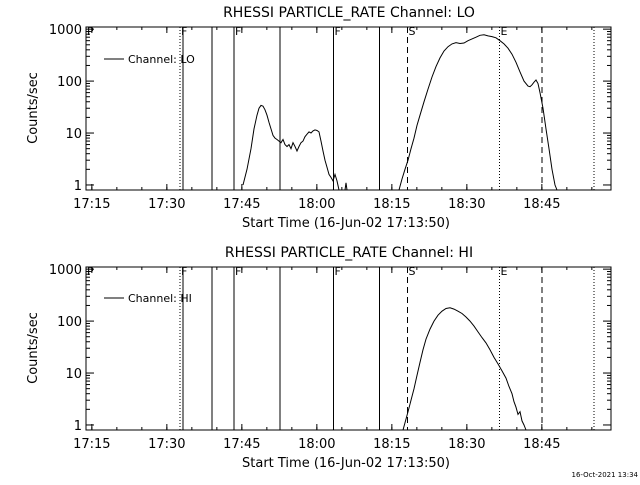 This screenshot has width=640, height=485. What do you see at coordinates (605, 475) in the screenshot?
I see `timestamp: 16-Oct-2021 13:34` at bounding box center [605, 475].